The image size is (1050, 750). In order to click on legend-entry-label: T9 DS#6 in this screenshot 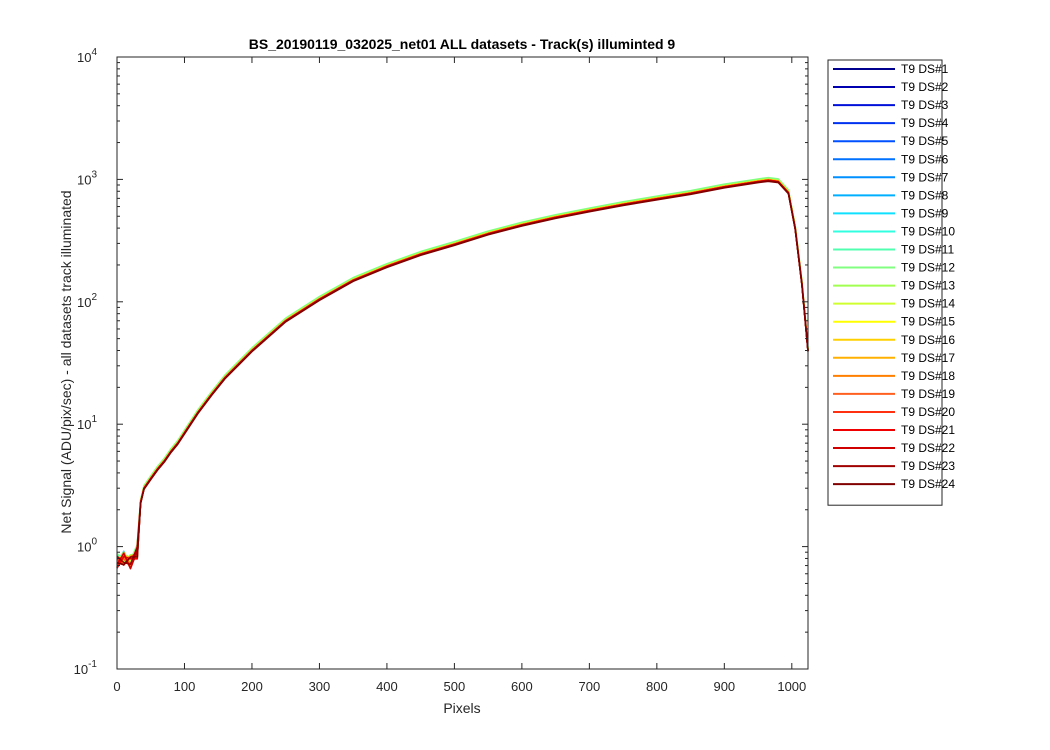, I will do `click(925, 159)`.